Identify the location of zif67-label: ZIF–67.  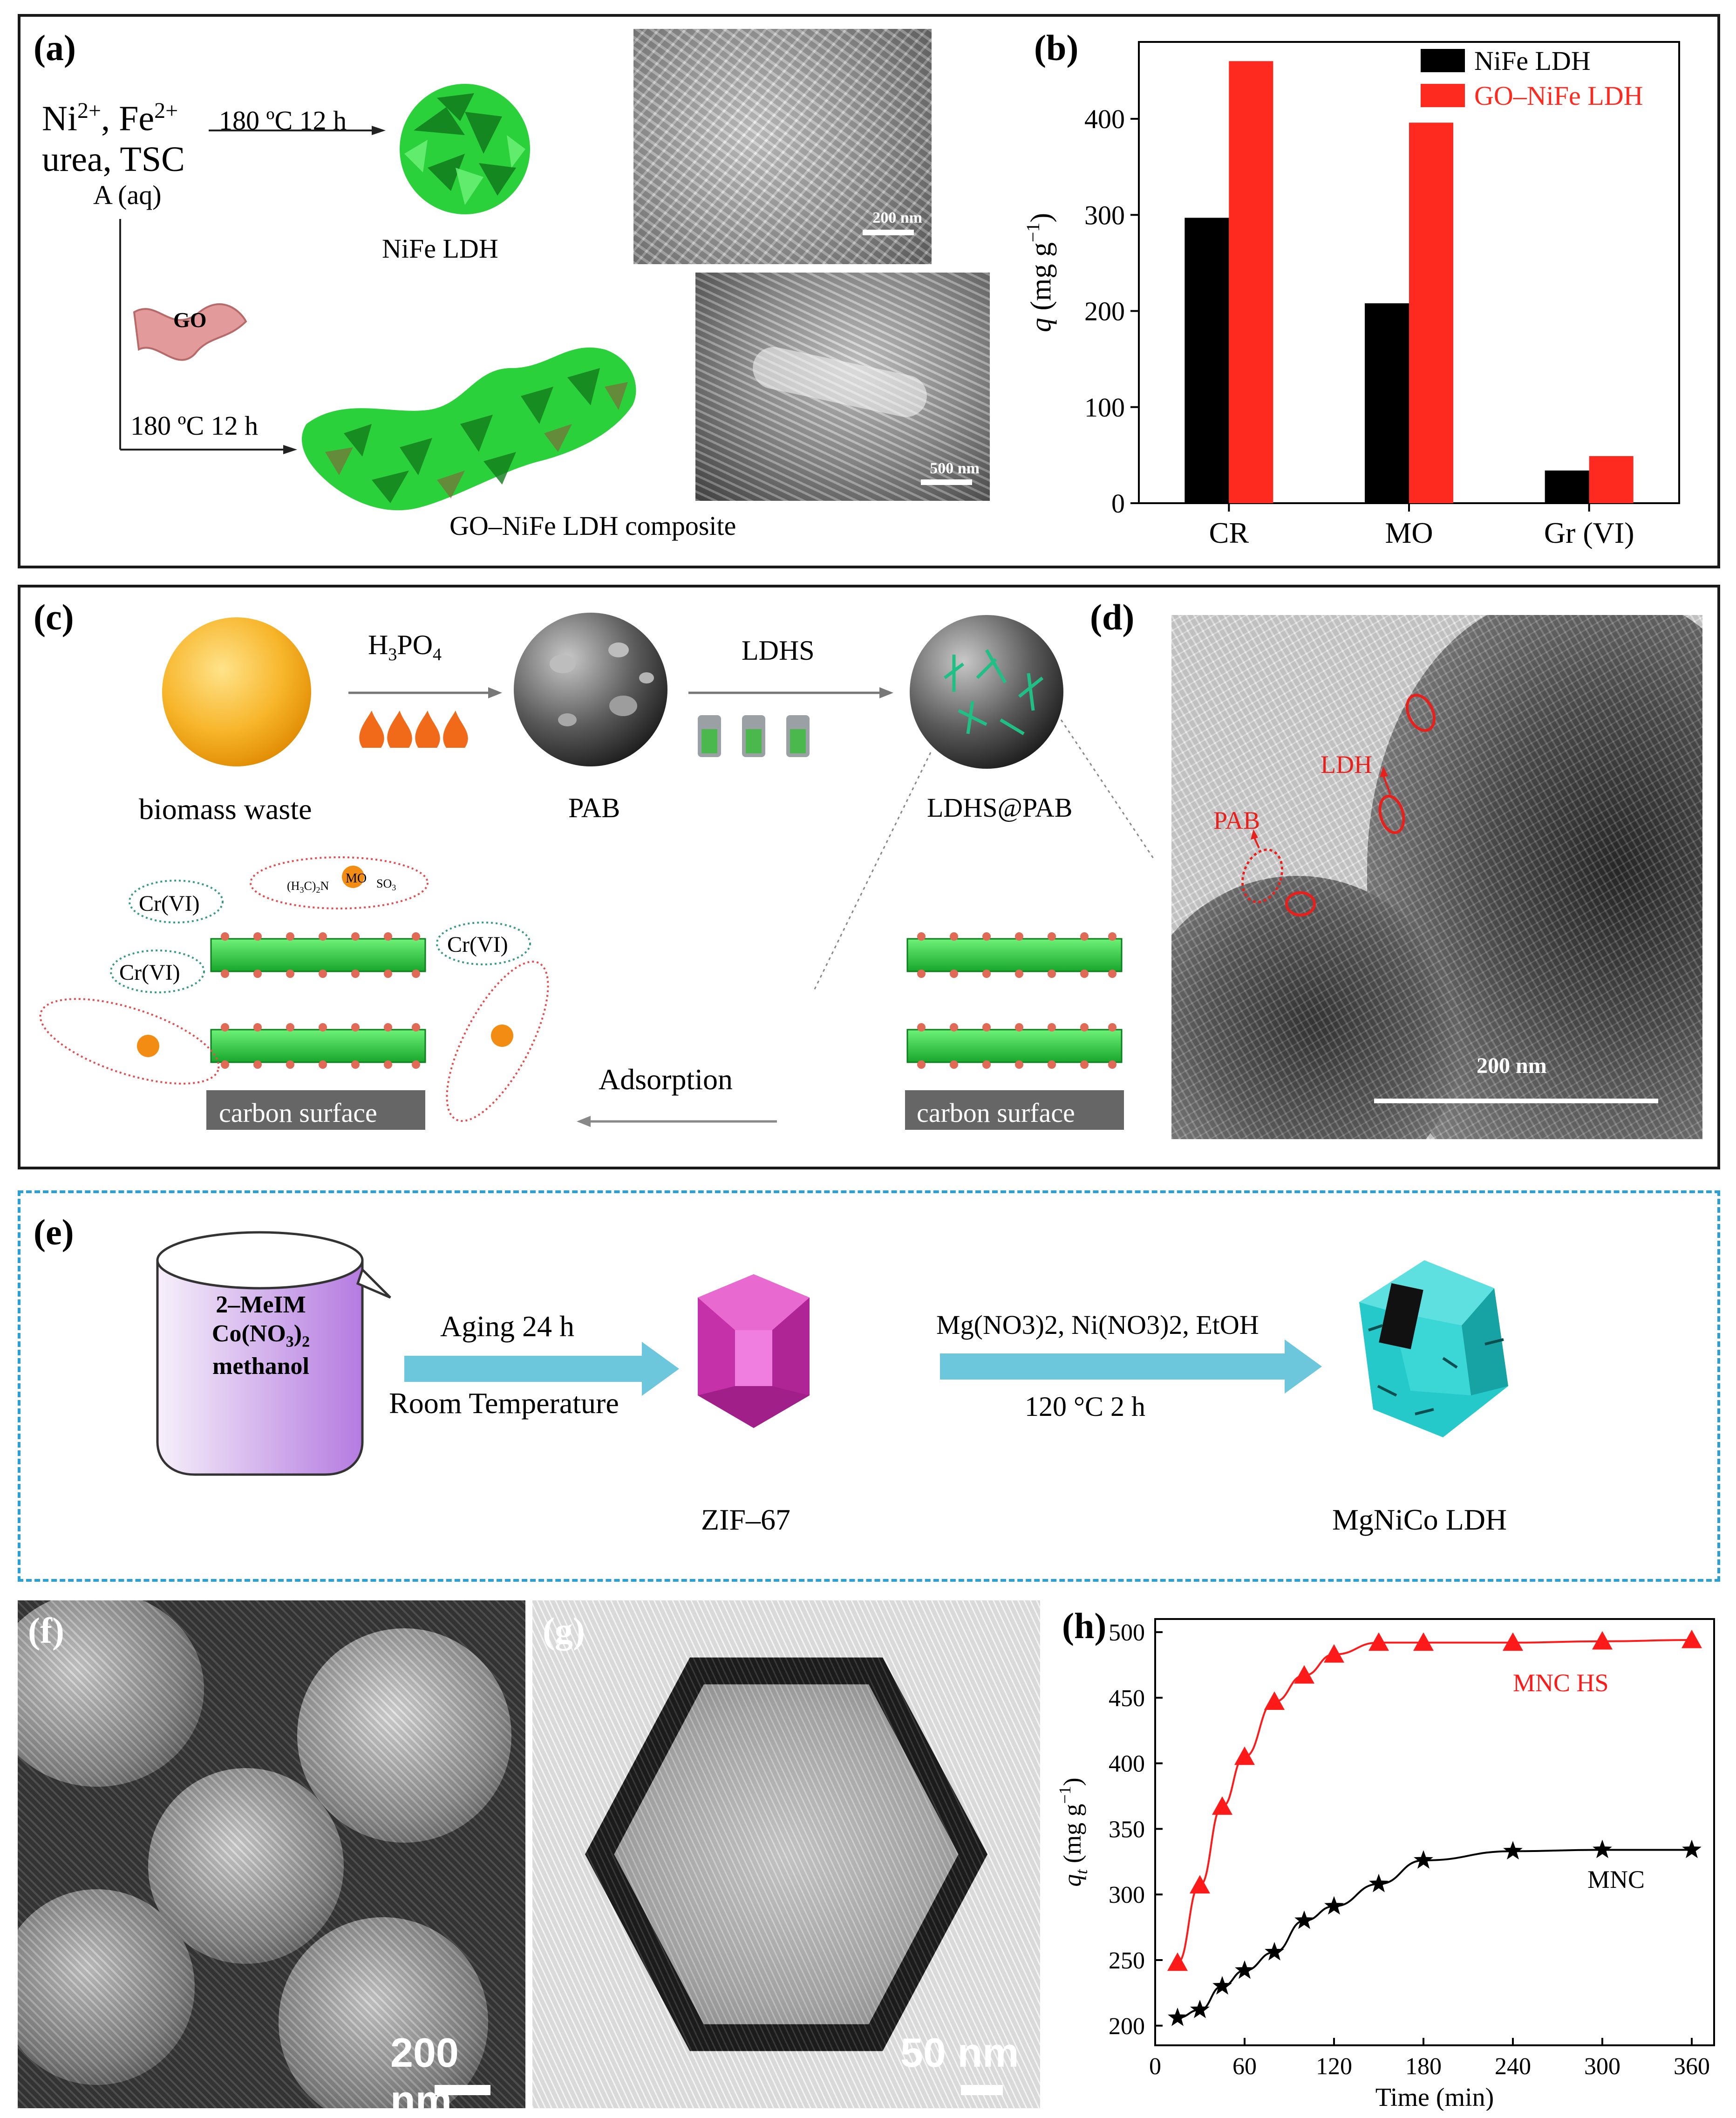
(745, 1519).